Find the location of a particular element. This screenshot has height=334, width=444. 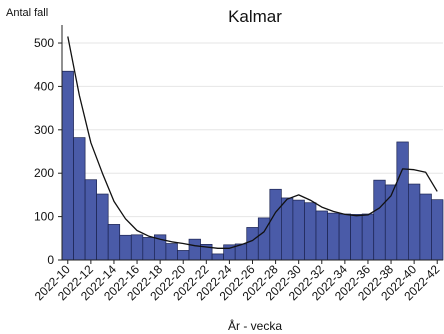

y-tick-label: 400 is located at coordinates (44, 86).